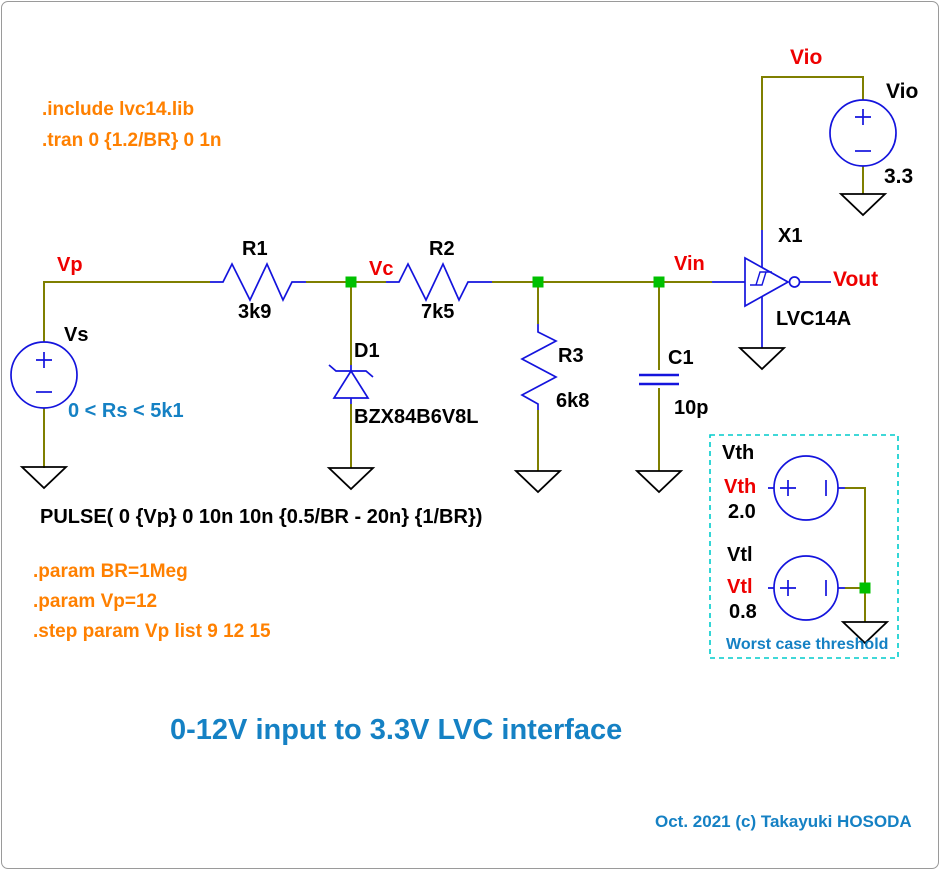  What do you see at coordinates (258, 281) in the screenshot?
I see `resistor-r1` at bounding box center [258, 281].